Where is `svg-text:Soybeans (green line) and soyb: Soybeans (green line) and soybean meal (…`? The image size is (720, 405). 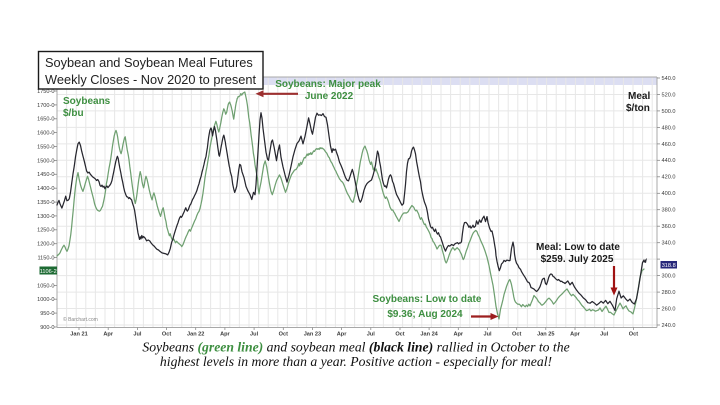
svg-text:Soybeans (green line) and soyb: Soybeans (green line) and soybean meal (… is located at coordinates (355, 348).